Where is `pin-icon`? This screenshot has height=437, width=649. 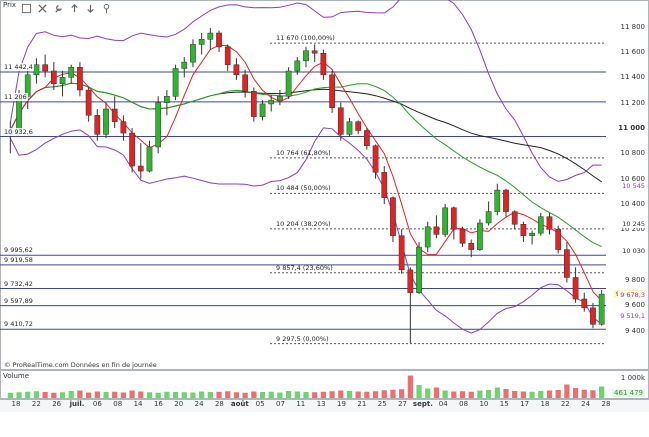
pin-icon is located at coordinates (106, 8).